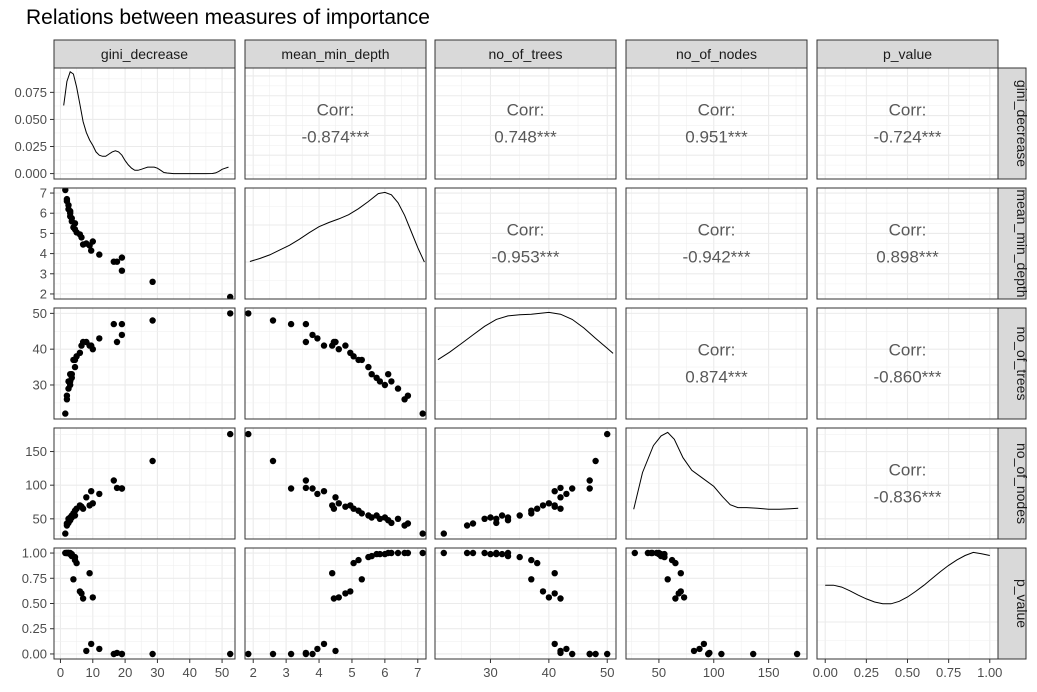  Describe the element at coordinates (907, 483) in the screenshot. I see `panel-no_of_nodes-vs-p_value: Corr: -0.836***` at that location.